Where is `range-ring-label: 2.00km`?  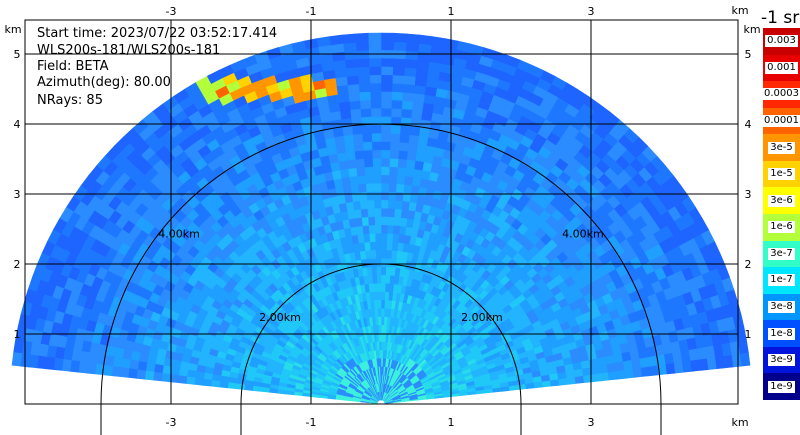 range-ring-label: 2.00km is located at coordinates (280, 317).